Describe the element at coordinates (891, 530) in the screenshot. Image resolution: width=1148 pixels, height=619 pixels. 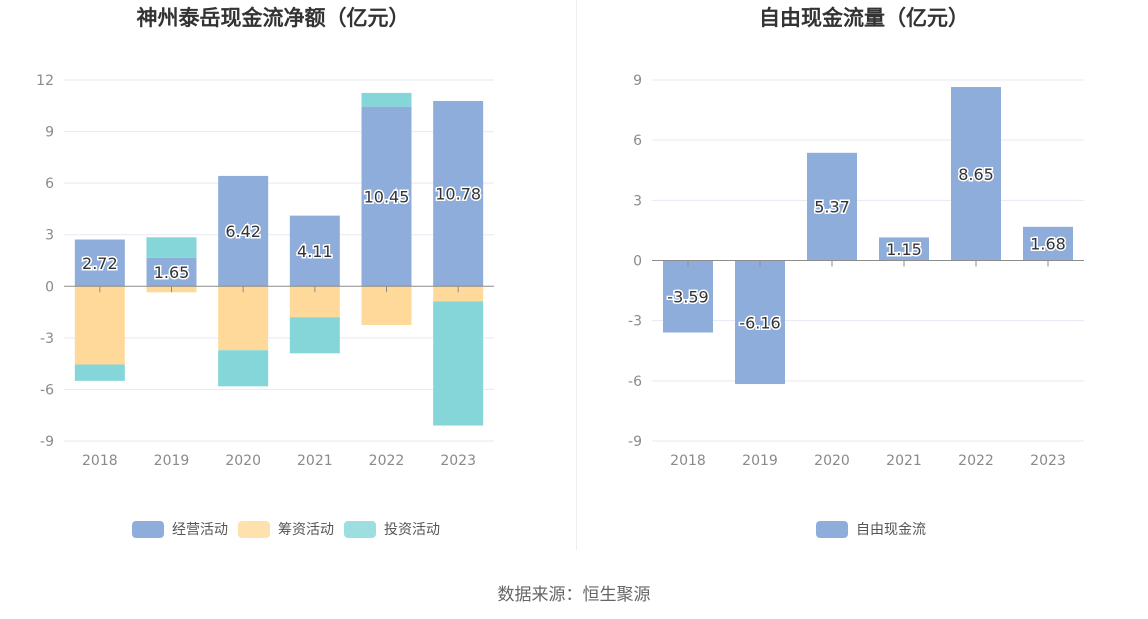
I see `legend-label: 自由现金流` at that location.